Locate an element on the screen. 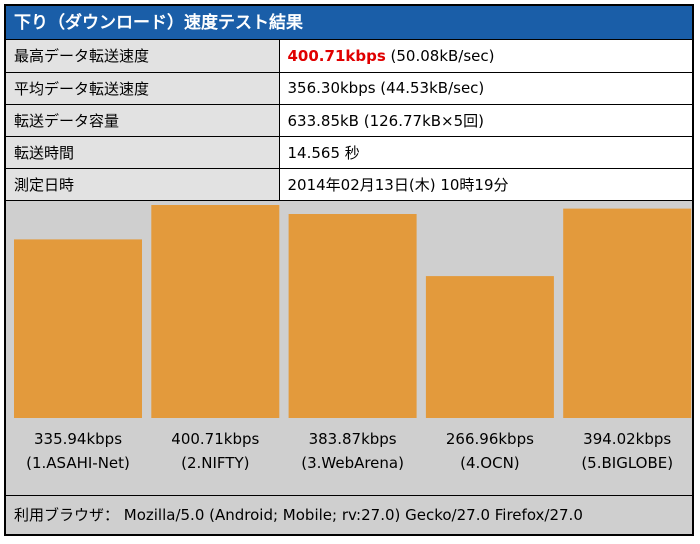 The height and width of the screenshot is (544, 700). row-label-transfer-time: 転送時間 is located at coordinates (143, 152).